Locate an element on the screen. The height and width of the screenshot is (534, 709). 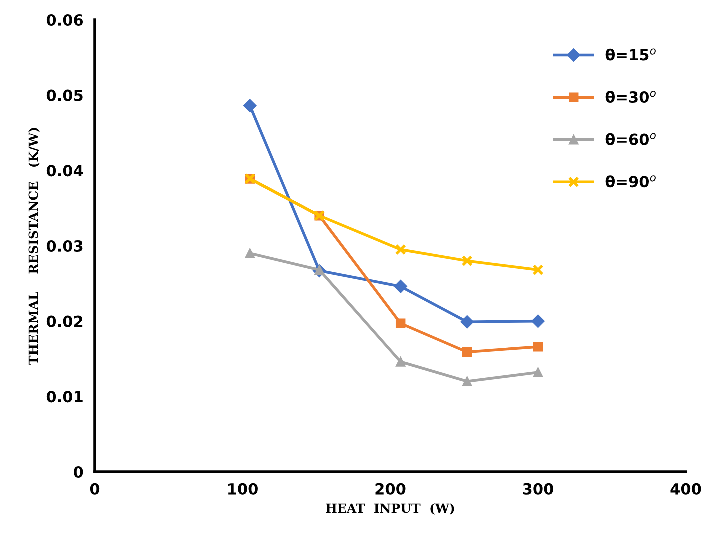
x-tick-label: 0 is located at coordinates (95, 489).